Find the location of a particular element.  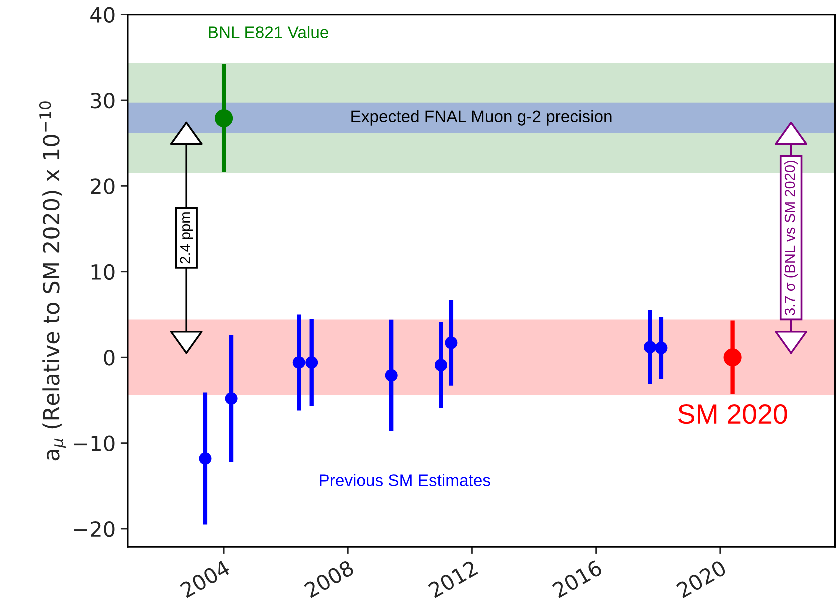

series-label: SM 2020 is located at coordinates (733, 414).